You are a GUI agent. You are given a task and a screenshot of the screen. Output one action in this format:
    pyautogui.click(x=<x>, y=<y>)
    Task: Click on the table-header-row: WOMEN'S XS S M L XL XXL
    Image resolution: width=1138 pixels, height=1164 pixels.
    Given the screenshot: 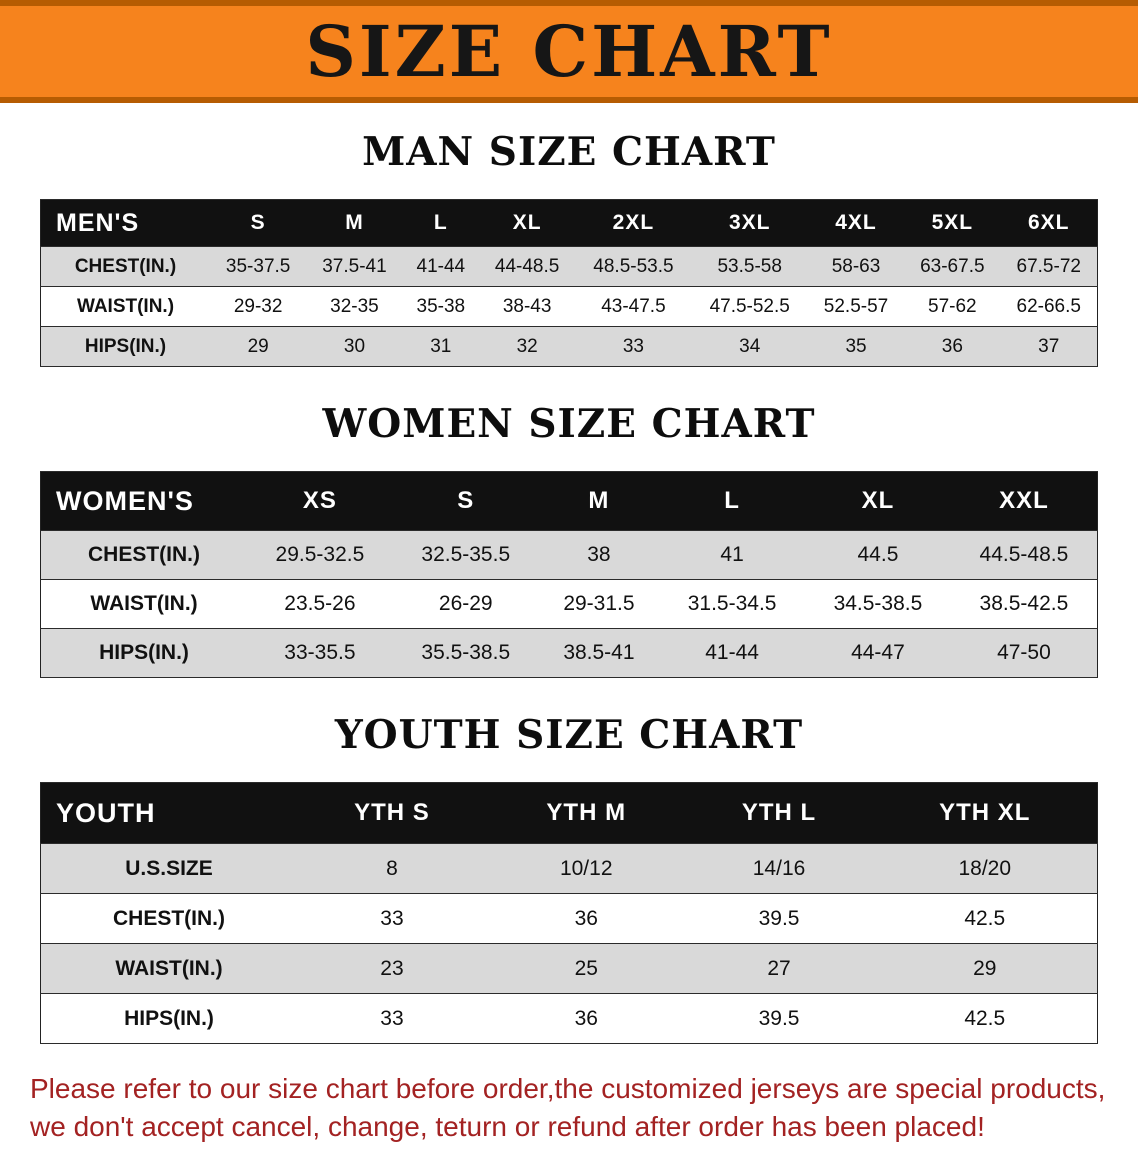 What is the action you would take?
    pyautogui.click(x=569, y=501)
    